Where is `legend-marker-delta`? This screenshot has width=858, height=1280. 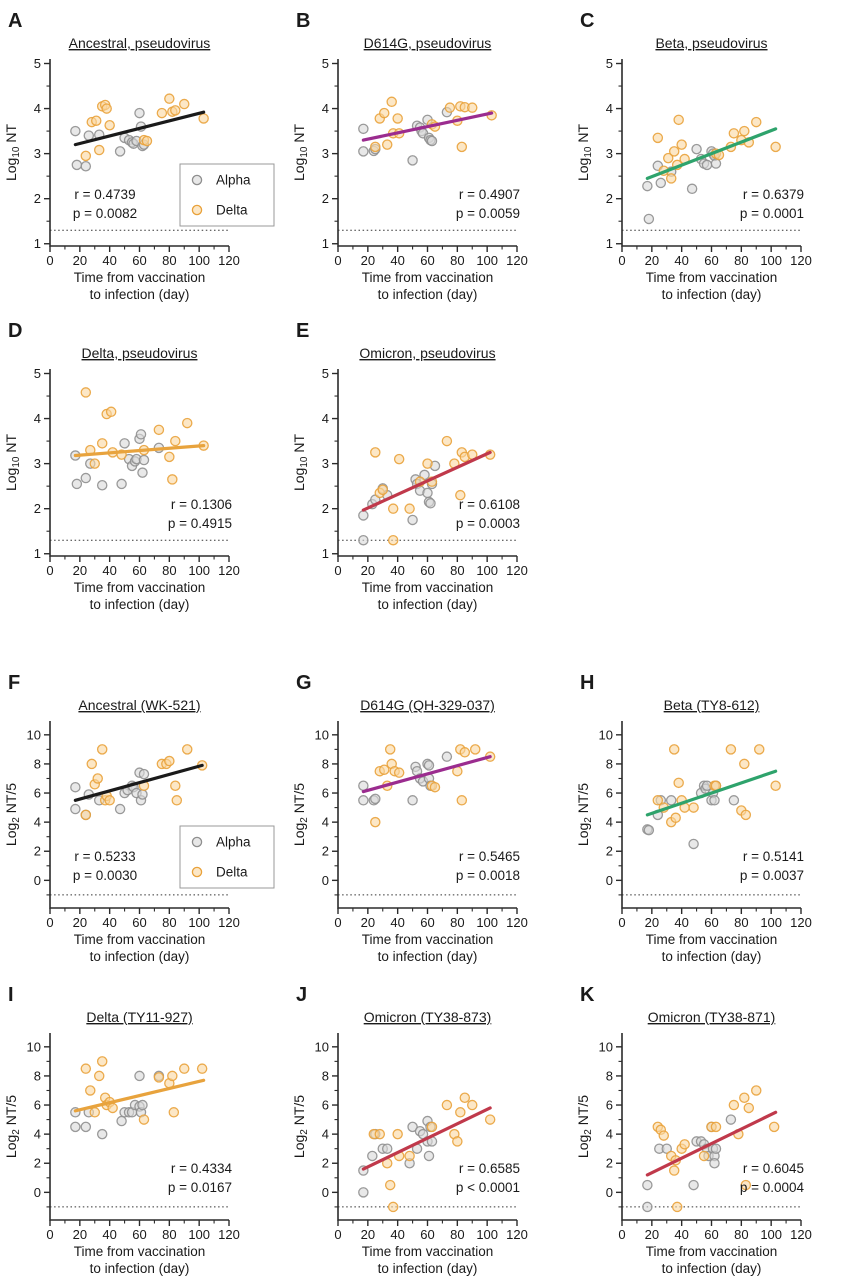
legend-marker-delta is located at coordinates (197, 872).